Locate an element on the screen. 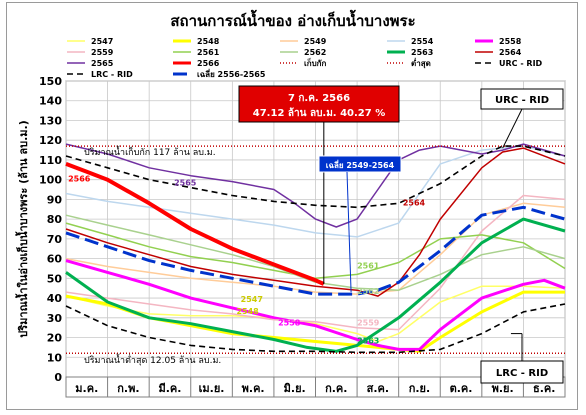 The image size is (586, 415). month-label: พ.ค. is located at coordinates (253, 388).